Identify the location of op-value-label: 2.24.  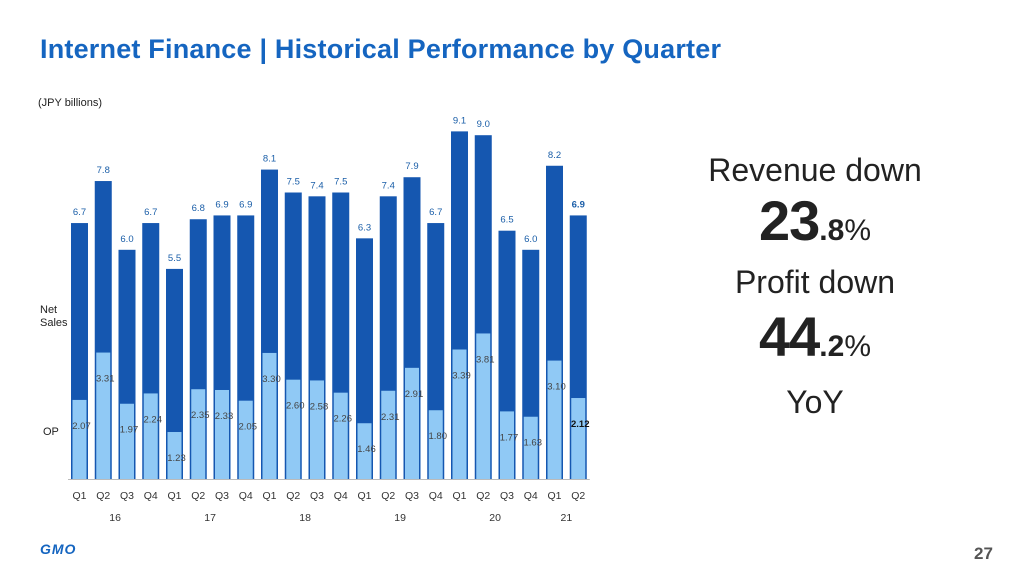
(153, 419).